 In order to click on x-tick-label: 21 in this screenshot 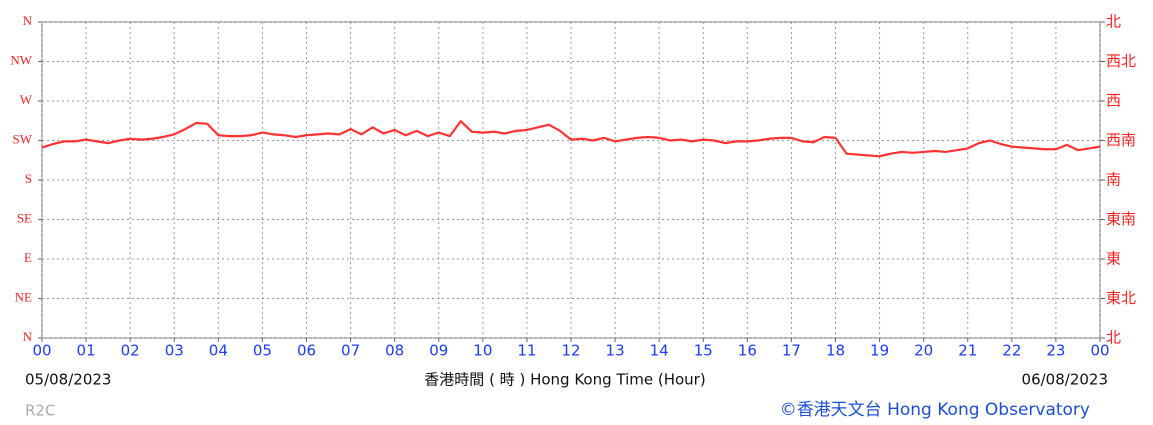, I will do `click(967, 351)`.